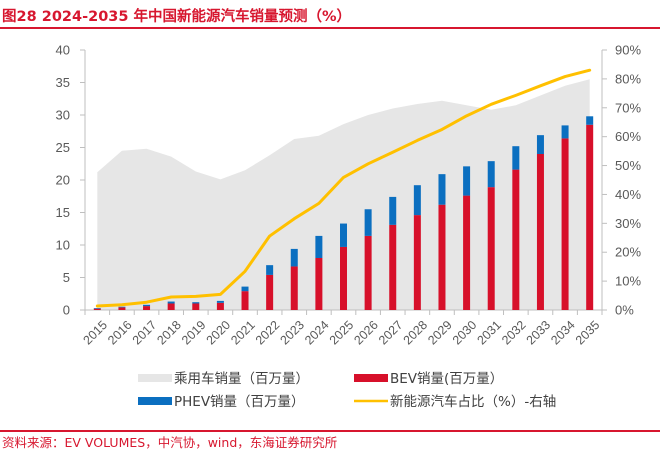  Describe the element at coordinates (342, 333) in the screenshot. I see `x-axis-tick-label: 2025` at that location.